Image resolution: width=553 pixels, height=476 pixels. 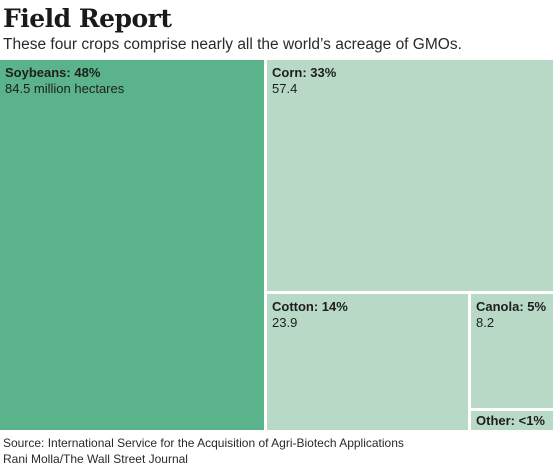 What do you see at coordinates (95, 459) in the screenshot?
I see `credit-note: Rani Molla/The Wall Street Journal` at bounding box center [95, 459].